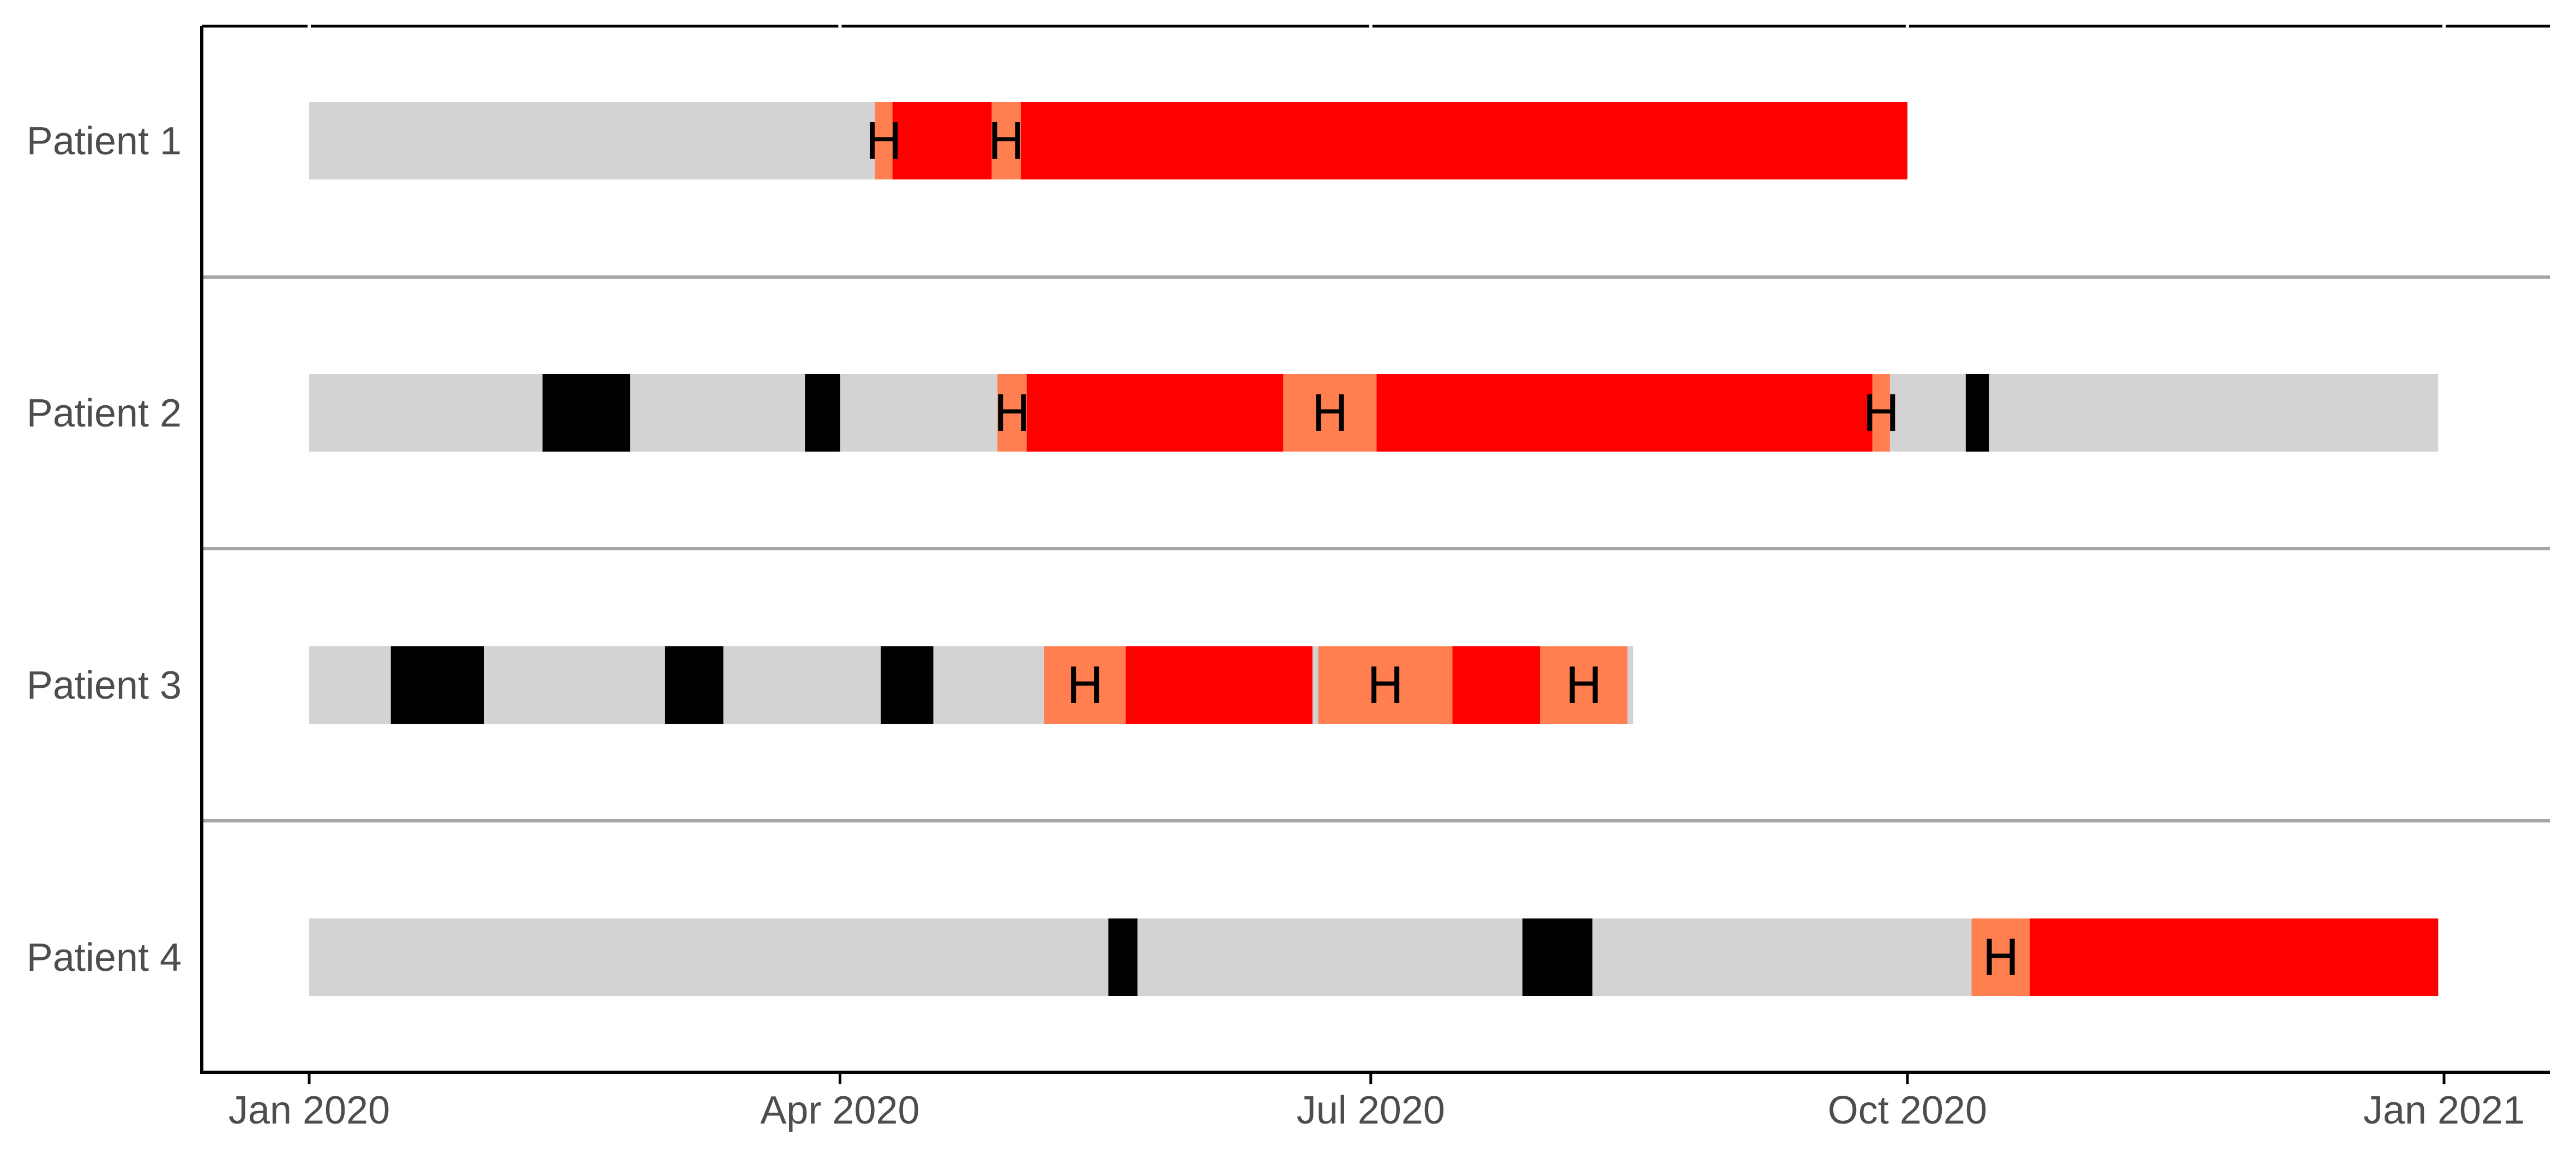 The image size is (2576, 1159). What do you see at coordinates (104, 685) in the screenshot?
I see `patient-label: Patient 3` at bounding box center [104, 685].